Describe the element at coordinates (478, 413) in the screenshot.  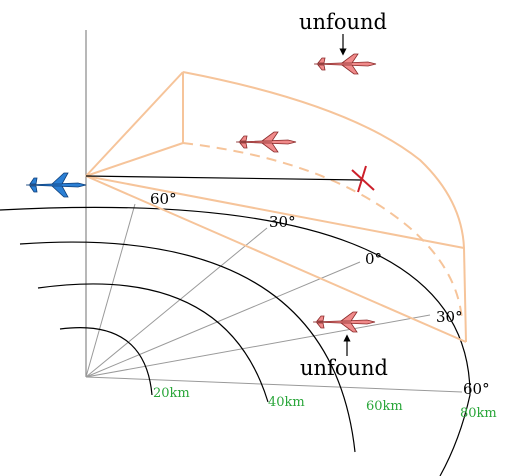
I see `range-label-80km: 80km` at that location.